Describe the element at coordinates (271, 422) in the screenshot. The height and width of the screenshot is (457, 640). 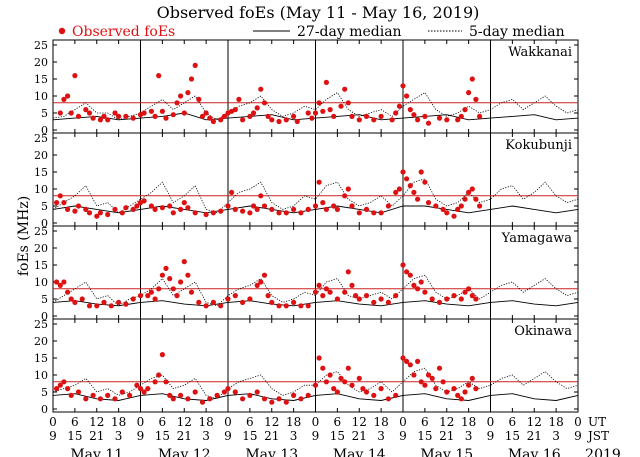
I see `x-tick-label-ut: 12` at that location.